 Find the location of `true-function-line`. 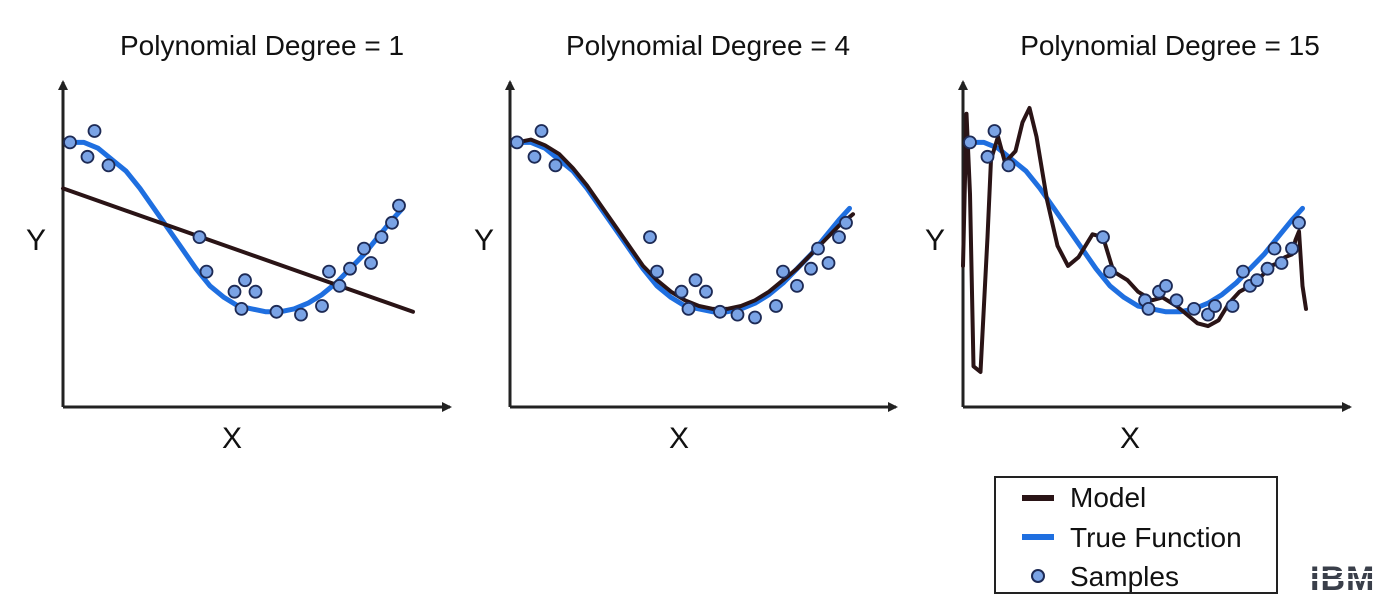

true-function-line is located at coordinates (1136, 227).